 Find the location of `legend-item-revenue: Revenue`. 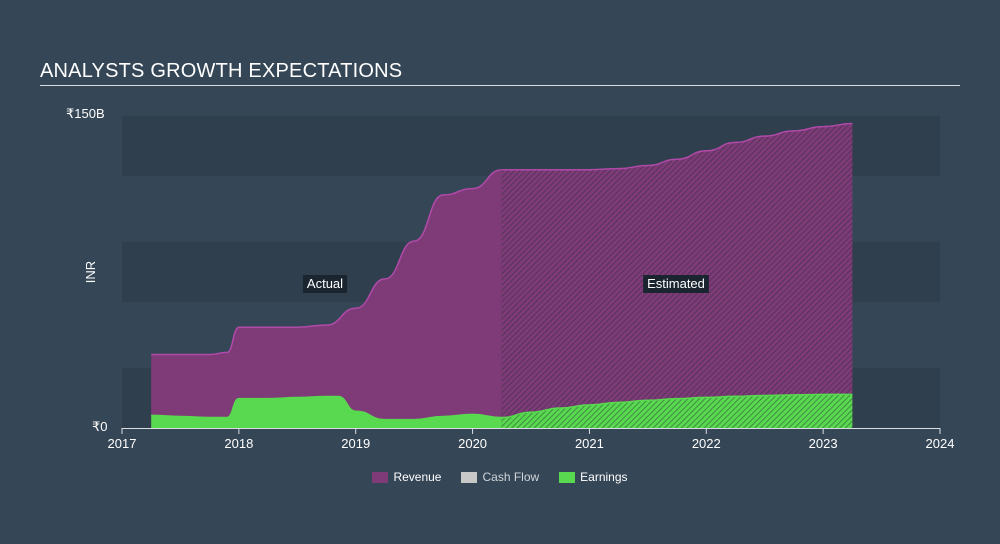

legend-item-revenue: Revenue is located at coordinates (406, 477).